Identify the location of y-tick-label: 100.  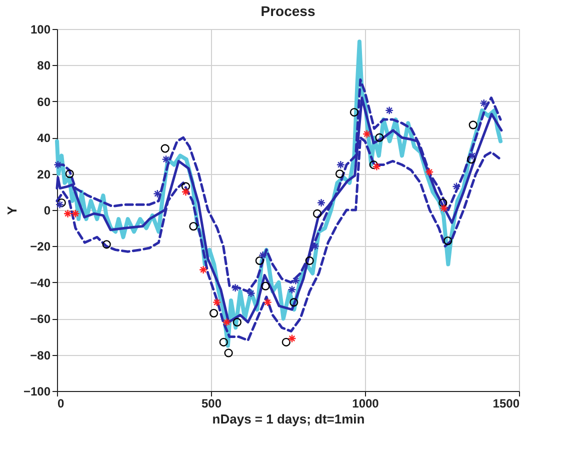
(40, 29).